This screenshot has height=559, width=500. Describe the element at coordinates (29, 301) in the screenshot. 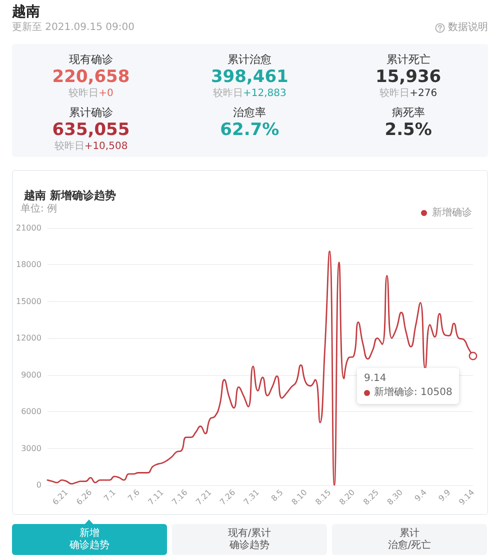

I see `y-tick-label: 15000` at that location.